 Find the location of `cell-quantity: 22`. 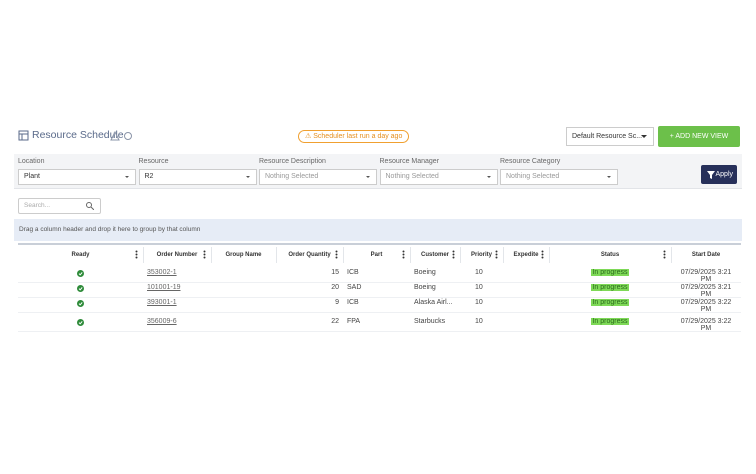

cell-quantity: 22 is located at coordinates (335, 321).